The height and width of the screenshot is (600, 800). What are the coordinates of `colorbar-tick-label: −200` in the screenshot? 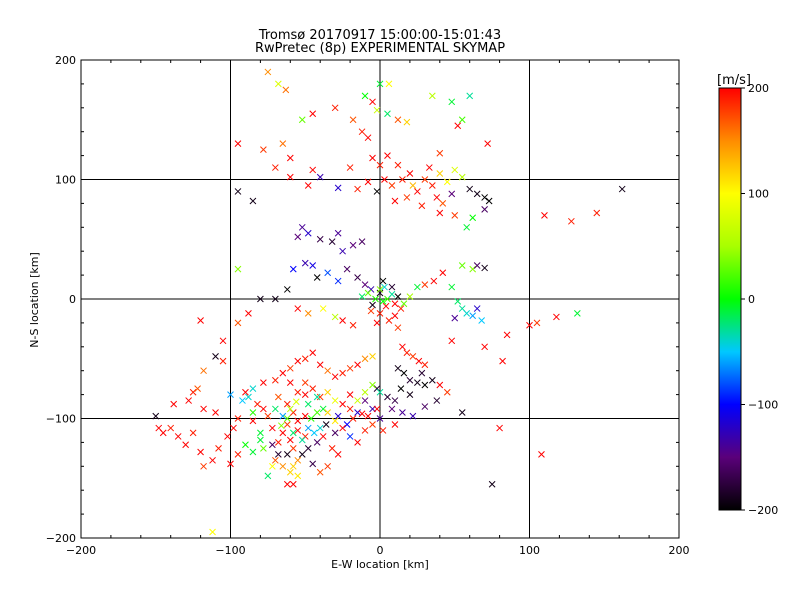 It's located at (763, 510).